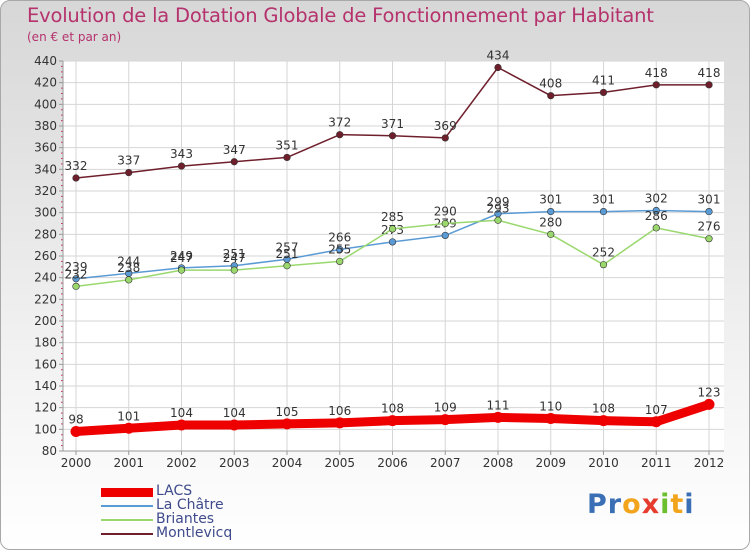  Describe the element at coordinates (76, 463) in the screenshot. I see `x-tick-label: 2000` at that location.